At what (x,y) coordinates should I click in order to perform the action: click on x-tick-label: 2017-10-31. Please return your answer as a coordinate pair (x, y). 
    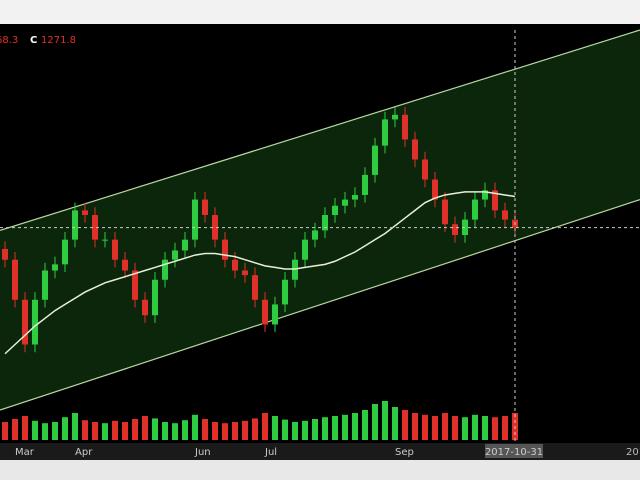
    Looking at the image, I should click on (514, 452).